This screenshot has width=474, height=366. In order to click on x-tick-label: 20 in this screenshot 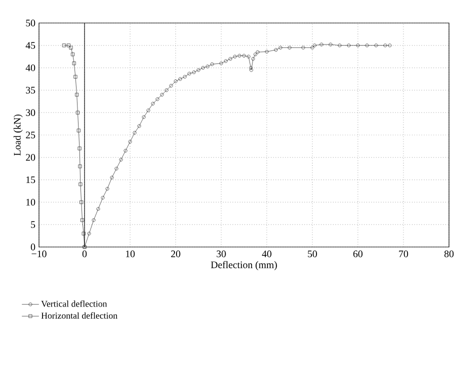, I will do `click(175, 254)`.